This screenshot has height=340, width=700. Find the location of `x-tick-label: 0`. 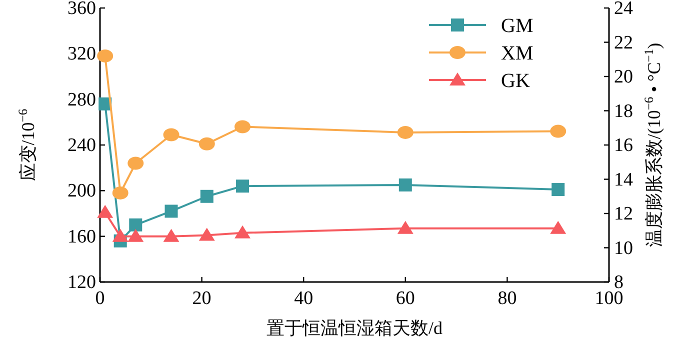

x-tick-label: 0 is located at coordinates (100, 298).